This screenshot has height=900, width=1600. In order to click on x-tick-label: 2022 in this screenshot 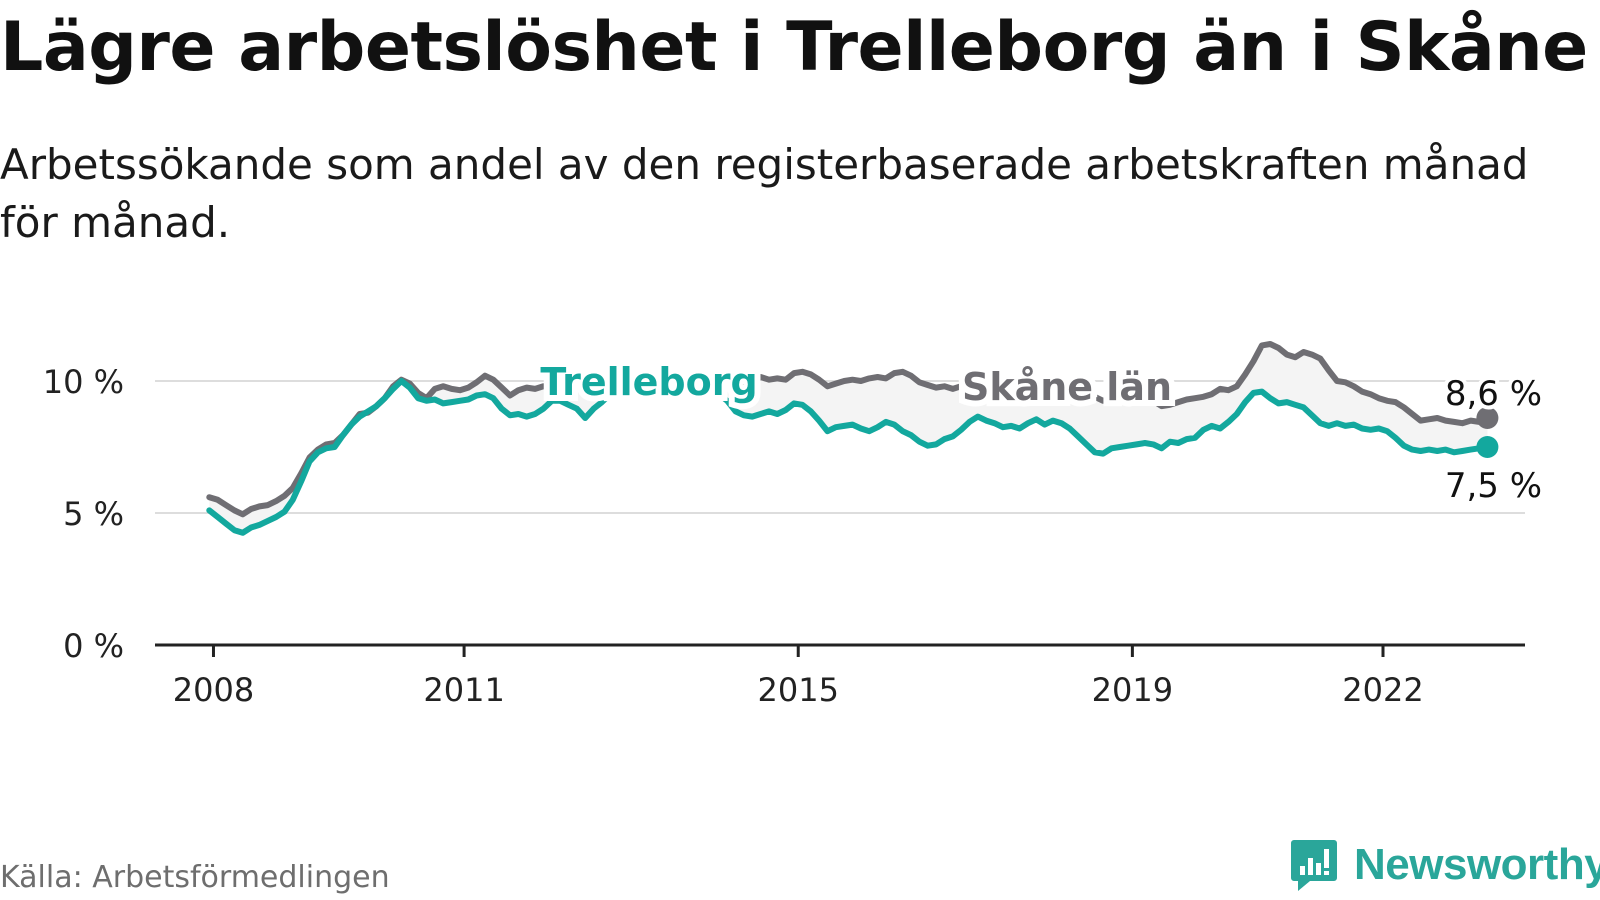, I will do `click(1382, 690)`.